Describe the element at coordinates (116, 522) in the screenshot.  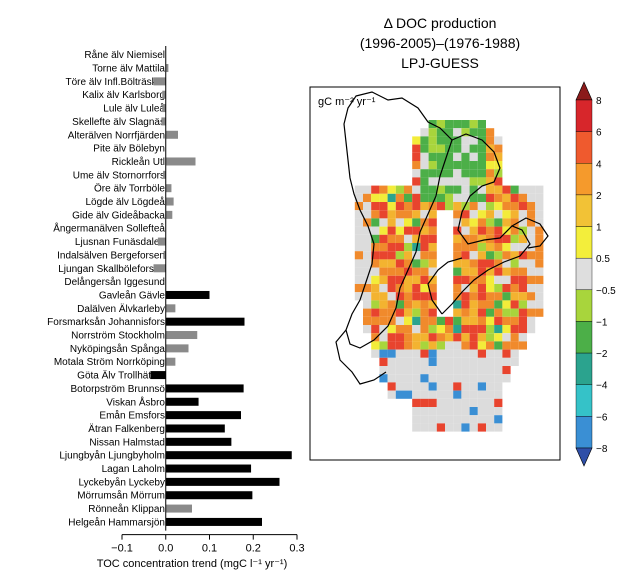
I see `station-label: Helgeån Hammarsjön` at that location.